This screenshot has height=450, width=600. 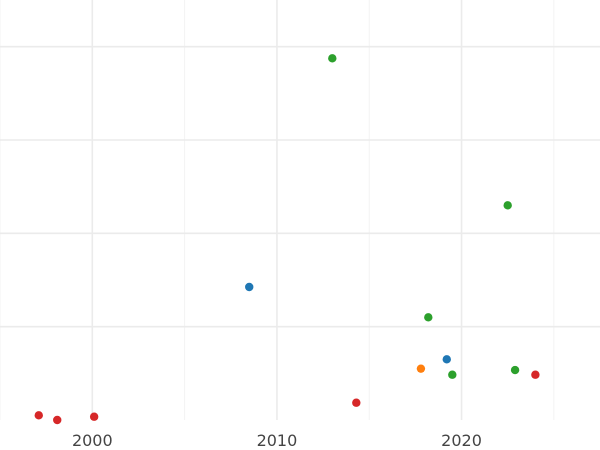 I want to click on x-tick-label: 2020, so click(x=461, y=440).